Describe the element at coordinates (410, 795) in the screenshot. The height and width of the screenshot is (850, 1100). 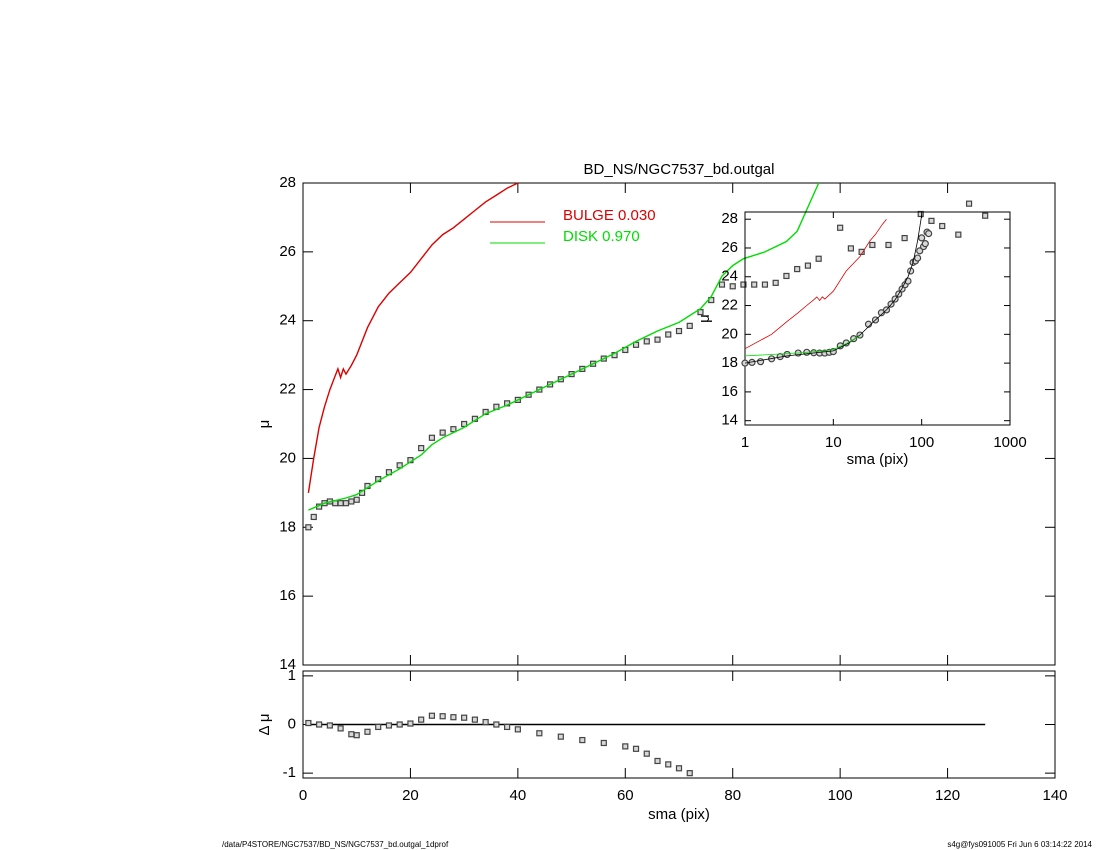
I see `x-tick-label: 20` at that location.